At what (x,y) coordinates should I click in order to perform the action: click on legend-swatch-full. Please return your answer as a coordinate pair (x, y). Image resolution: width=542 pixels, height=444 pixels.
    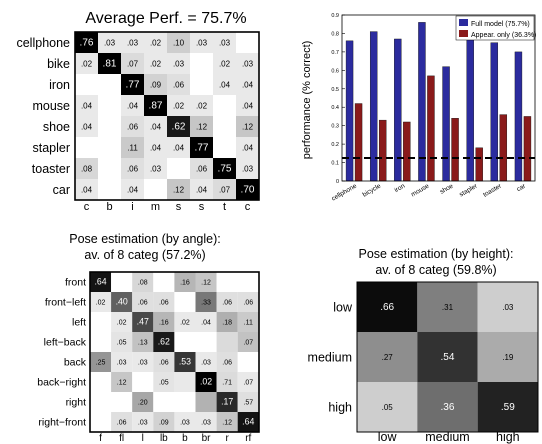
    Looking at the image, I should click on (463, 22).